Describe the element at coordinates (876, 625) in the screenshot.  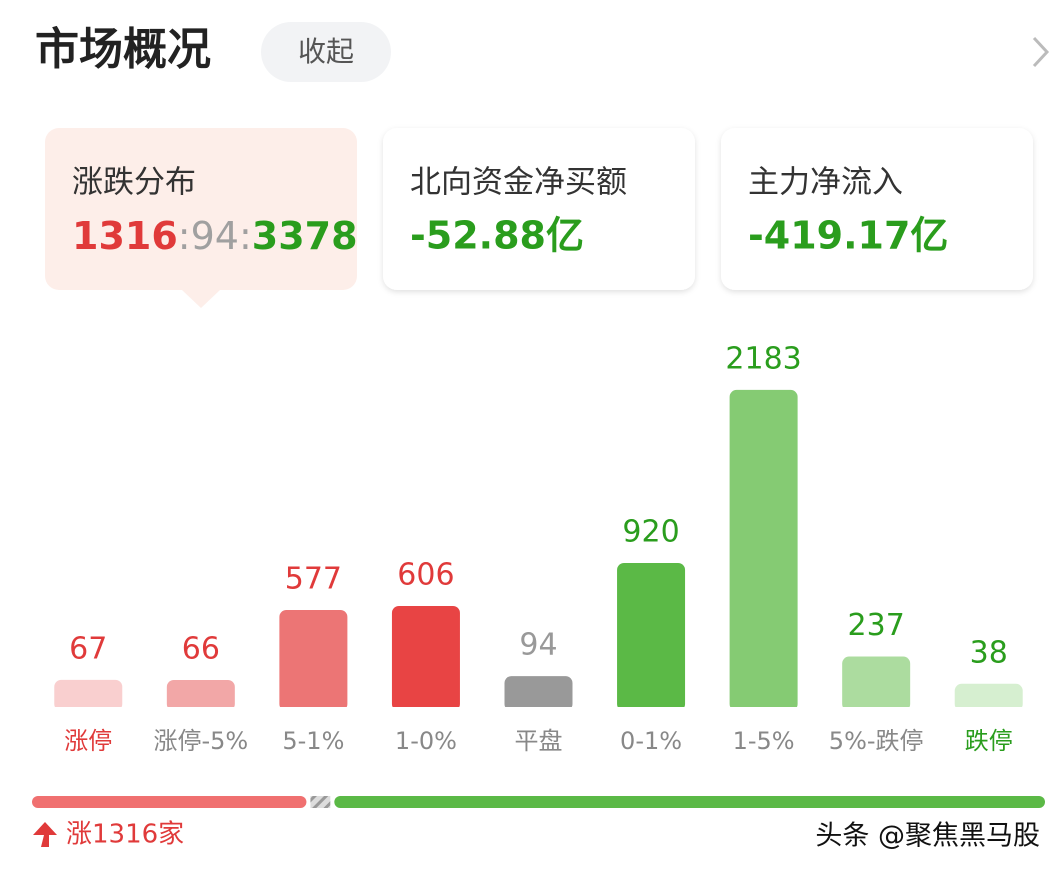
I see `value-label: 237` at that location.